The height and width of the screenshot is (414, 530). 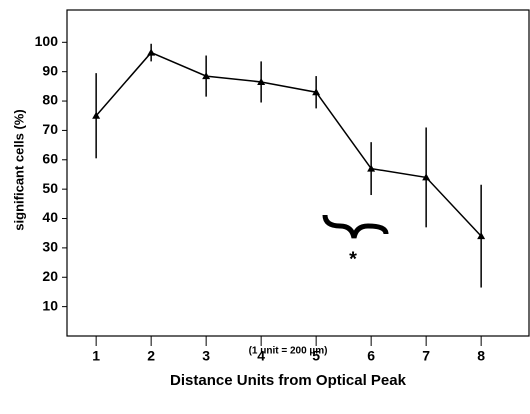 What do you see at coordinates (50, 276) in the screenshot?
I see `y-tick-label: 20` at bounding box center [50, 276].